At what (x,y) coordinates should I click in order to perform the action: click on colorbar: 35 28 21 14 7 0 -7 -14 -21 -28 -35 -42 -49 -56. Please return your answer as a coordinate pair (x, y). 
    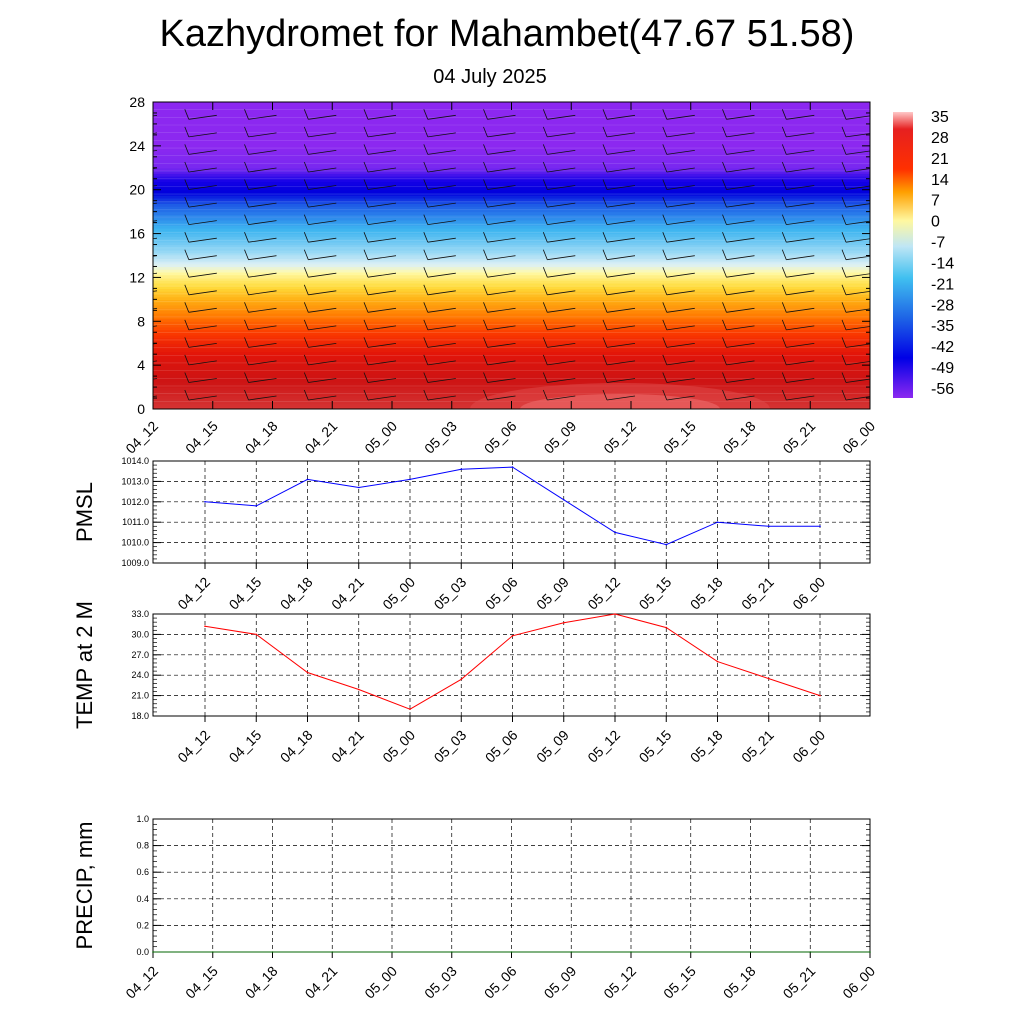
    Looking at the image, I should click on (923, 253).